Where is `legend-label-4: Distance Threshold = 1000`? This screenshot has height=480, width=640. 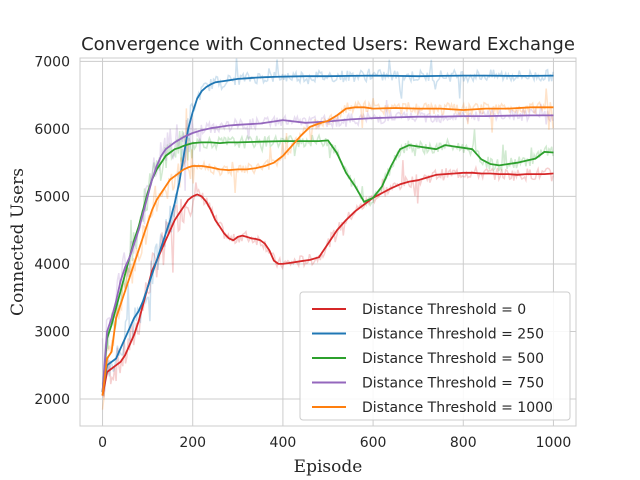
legend-label-4: Distance Threshold = 1000 is located at coordinates (457, 408).